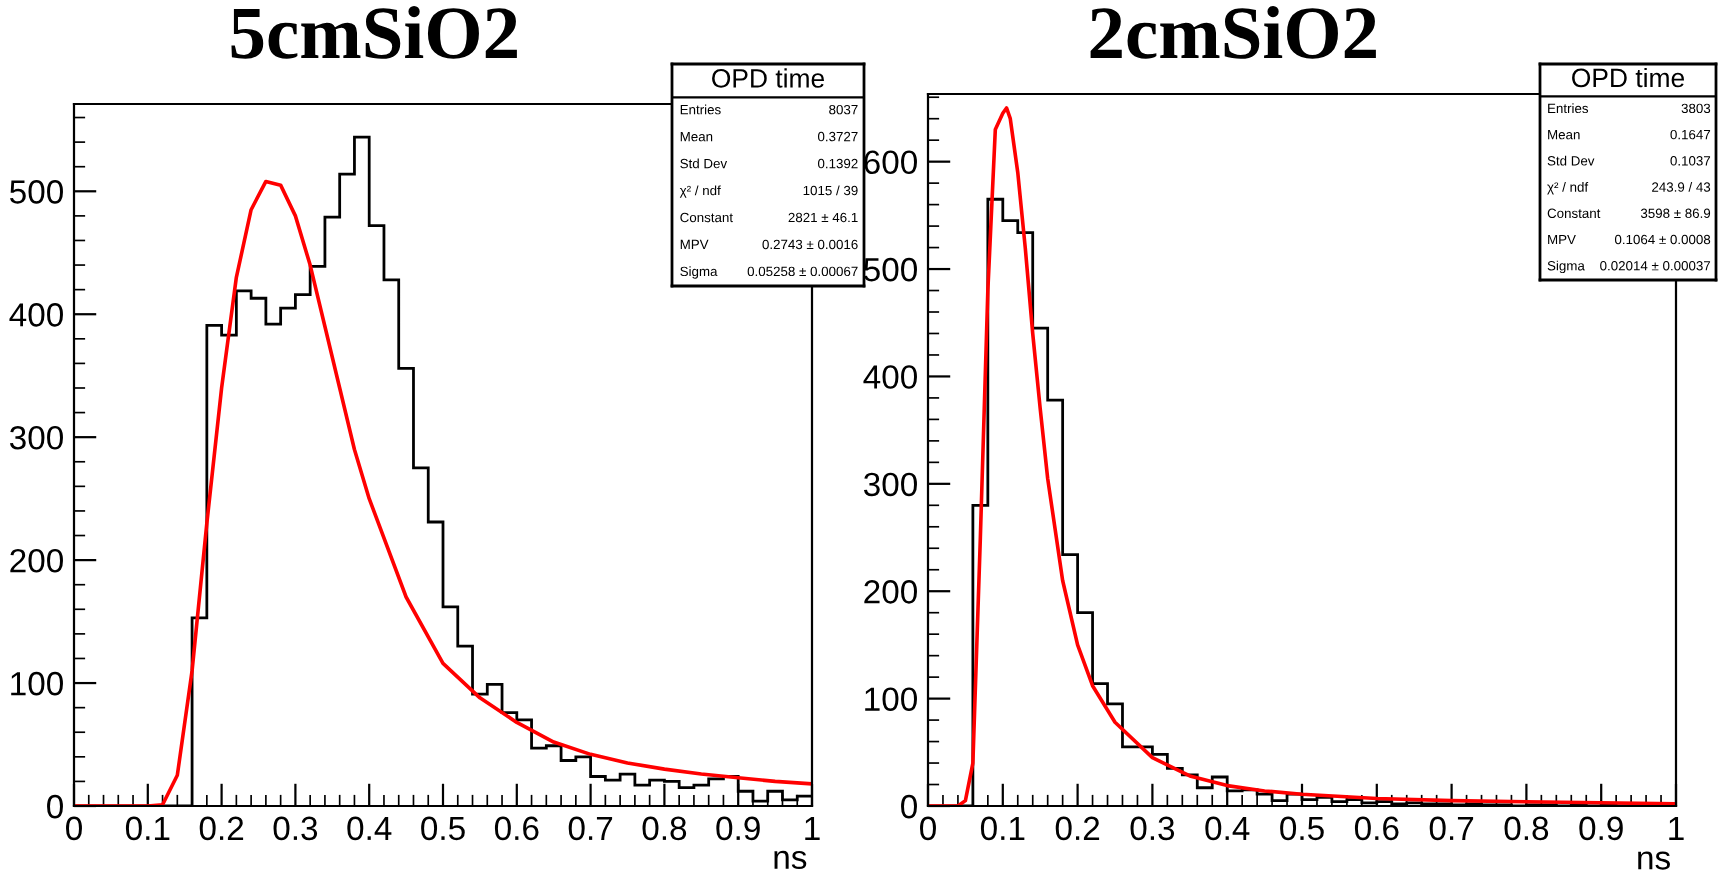 This screenshot has height=880, width=1718. I want to click on y-tick-label: 600, so click(890, 162).